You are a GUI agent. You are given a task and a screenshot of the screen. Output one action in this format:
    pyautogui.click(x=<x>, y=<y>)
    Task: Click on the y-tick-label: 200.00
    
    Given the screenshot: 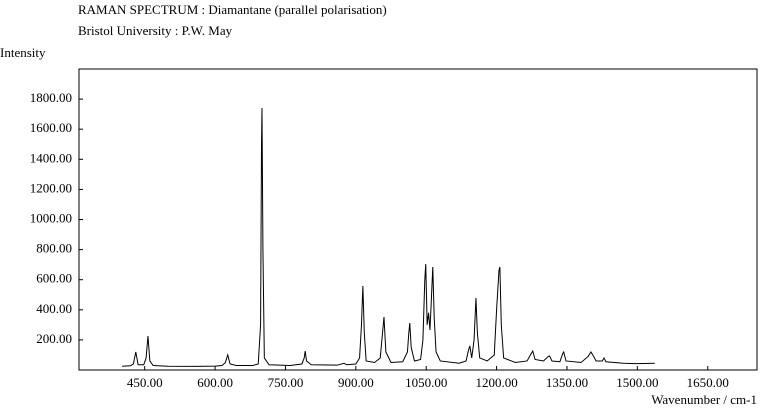 What is the action you would take?
    pyautogui.click(x=54, y=338)
    